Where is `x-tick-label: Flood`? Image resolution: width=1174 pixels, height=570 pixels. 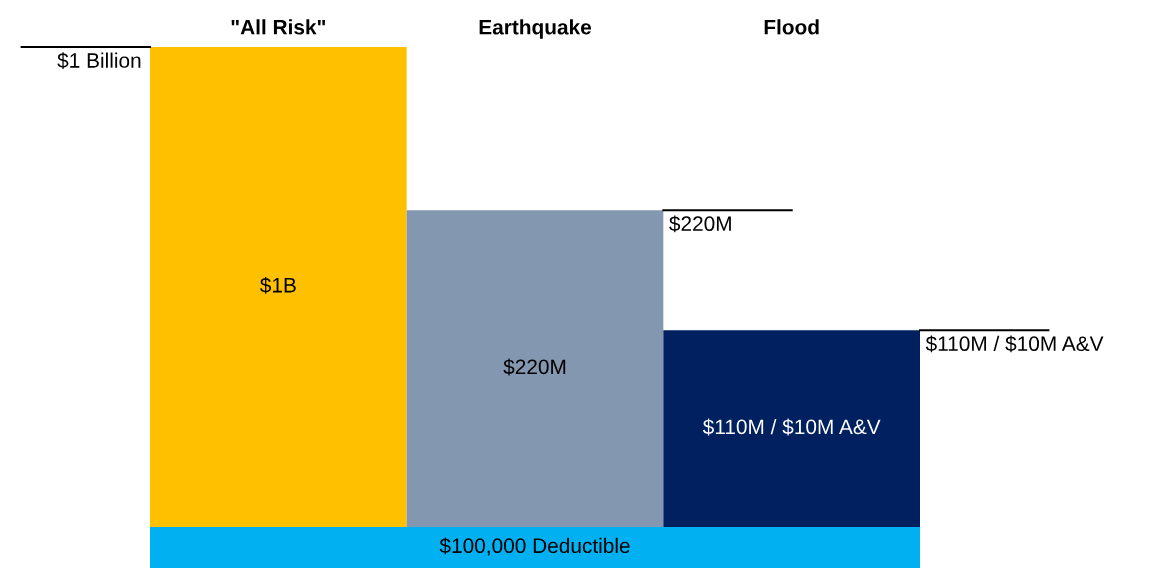 x-tick-label: Flood is located at coordinates (791, 27).